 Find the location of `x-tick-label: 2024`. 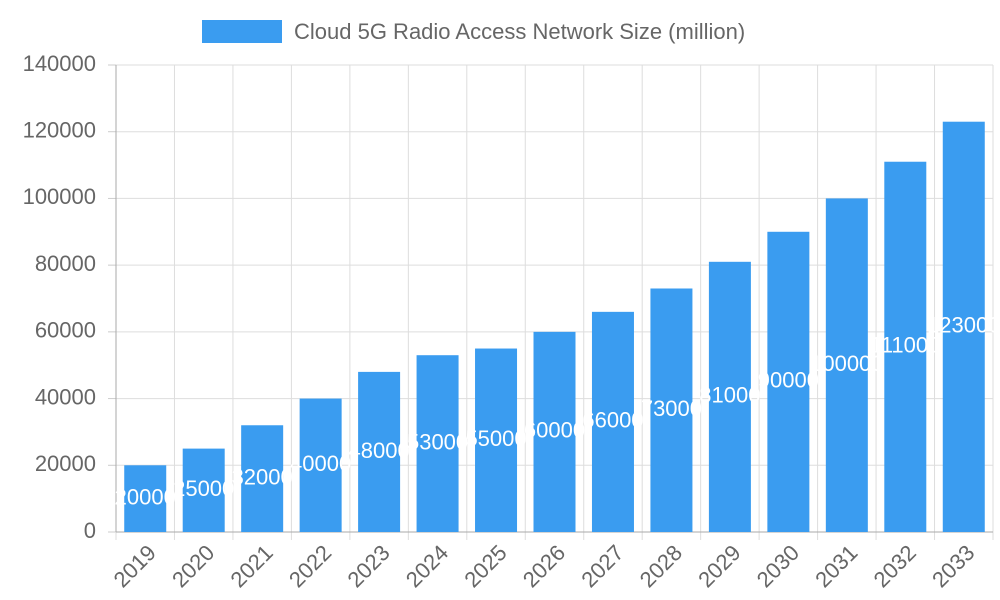

x-tick-label: 2024 is located at coordinates (427, 566).